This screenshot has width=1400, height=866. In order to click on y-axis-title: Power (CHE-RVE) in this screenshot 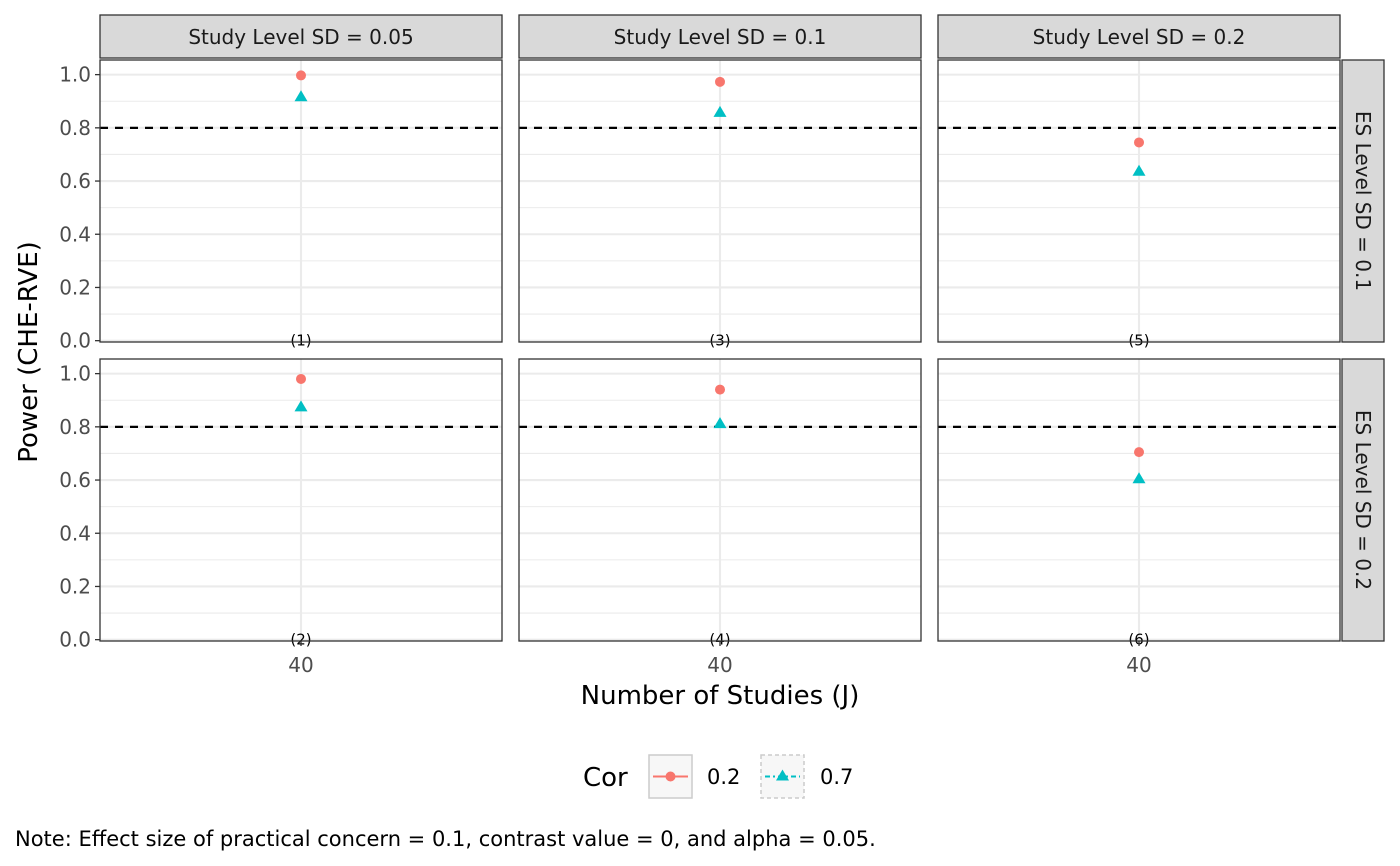, I will do `click(29, 352)`.